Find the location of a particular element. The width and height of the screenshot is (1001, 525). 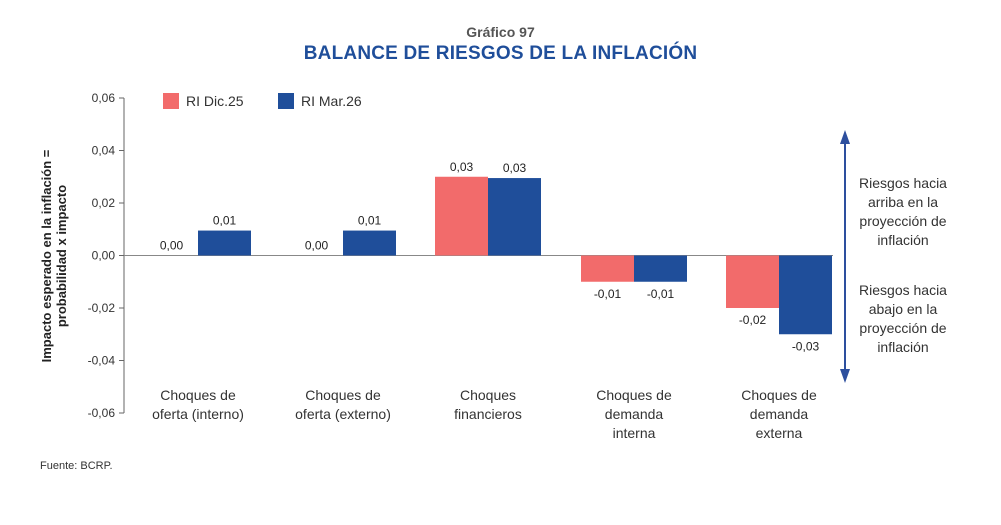

upside-risk-note: Riesgos hacia is located at coordinates (903, 183).